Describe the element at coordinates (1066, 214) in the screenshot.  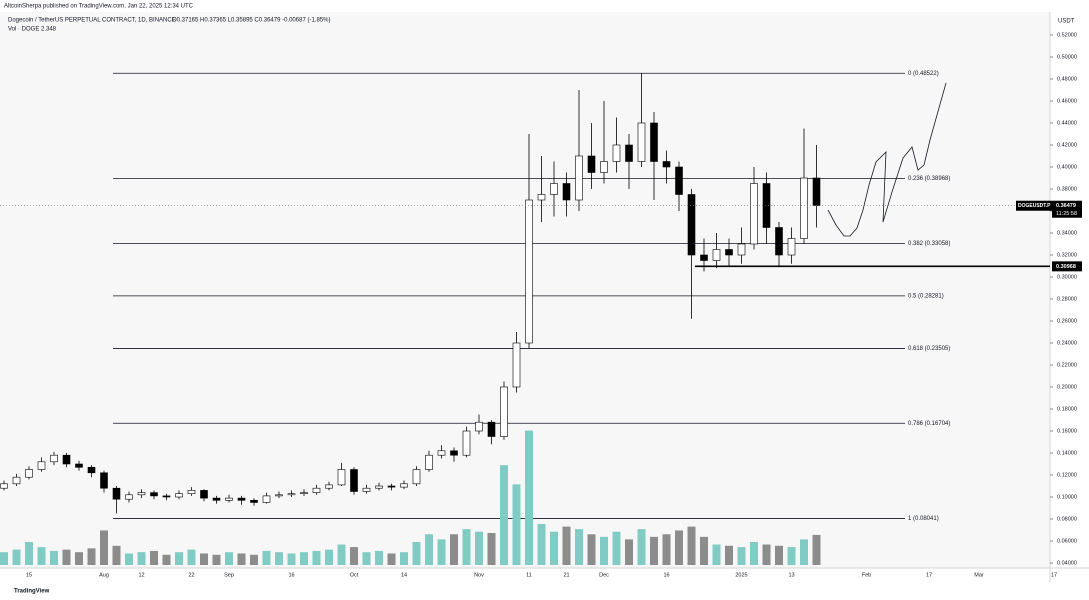
I see `countdown-label: 11:25:58` at that location.